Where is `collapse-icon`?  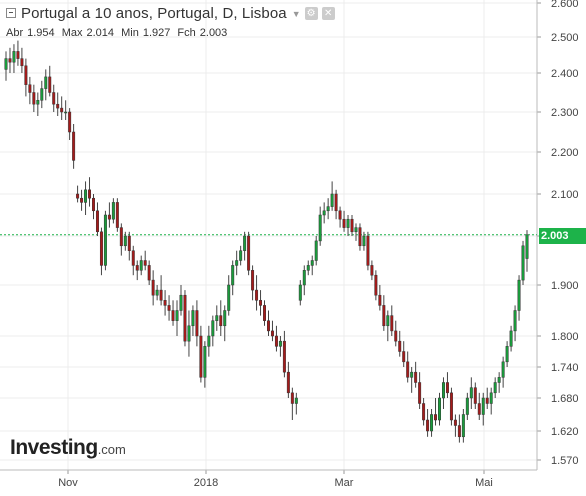
collapse-icon is located at coordinates (11, 13).